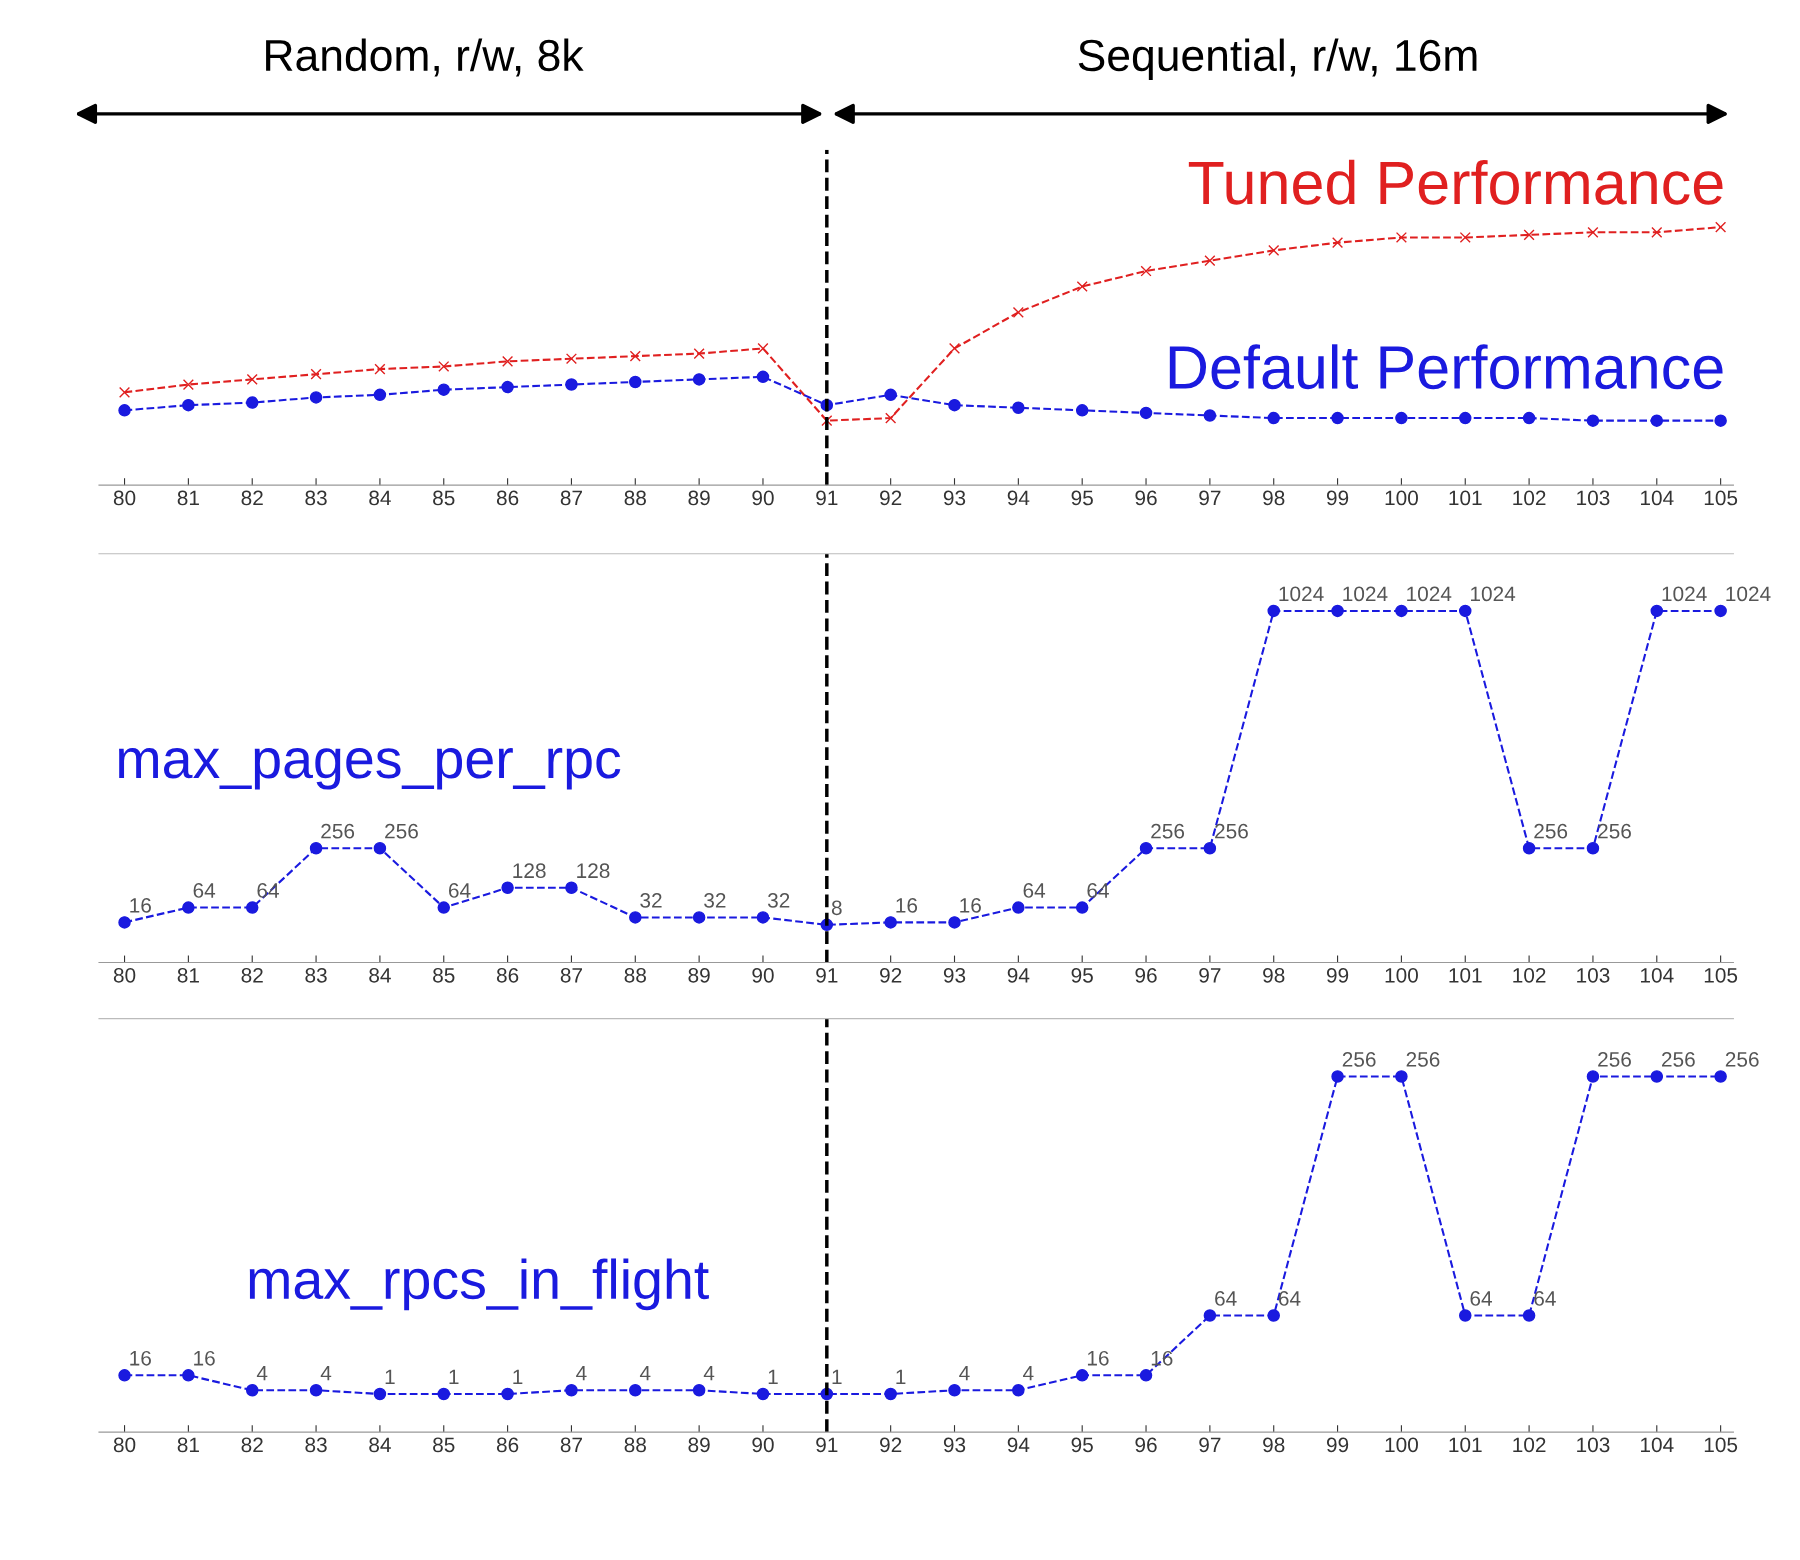  Describe the element at coordinates (1593, 498) in the screenshot. I see `x-tick-label: 103` at that location.